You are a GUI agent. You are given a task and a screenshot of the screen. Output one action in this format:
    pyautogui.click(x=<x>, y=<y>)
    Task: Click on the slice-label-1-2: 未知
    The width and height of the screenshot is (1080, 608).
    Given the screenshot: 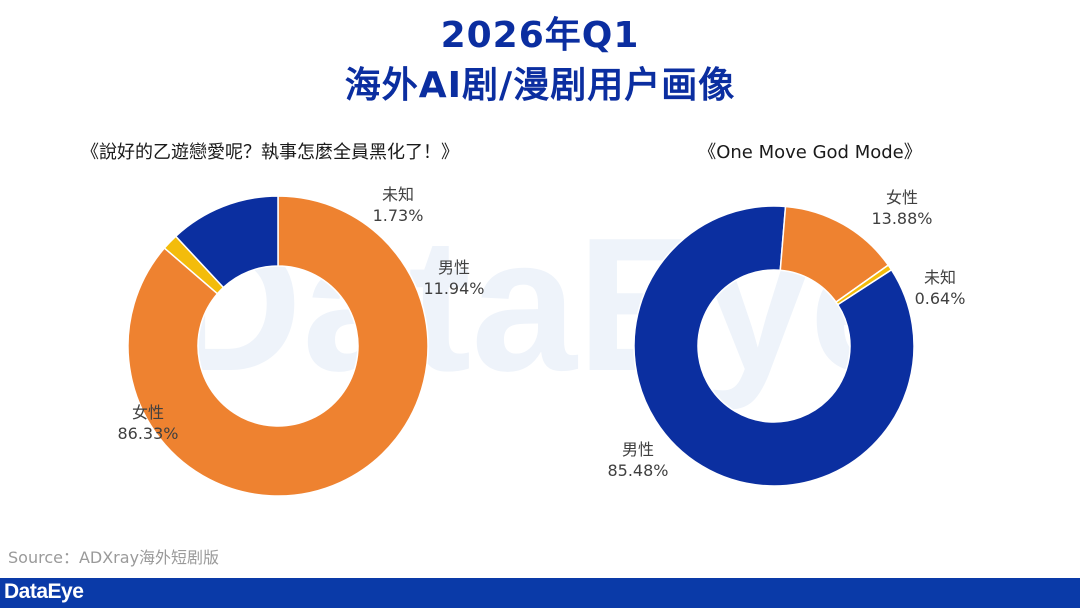 What is the action you would take?
    pyautogui.click(x=940, y=277)
    